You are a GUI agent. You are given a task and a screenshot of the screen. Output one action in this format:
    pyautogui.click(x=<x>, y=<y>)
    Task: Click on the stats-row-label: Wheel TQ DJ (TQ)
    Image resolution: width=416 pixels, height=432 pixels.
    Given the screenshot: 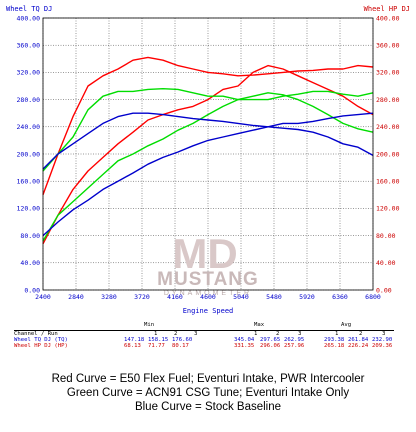 What is the action you would take?
    pyautogui.click(x=41, y=340)
    